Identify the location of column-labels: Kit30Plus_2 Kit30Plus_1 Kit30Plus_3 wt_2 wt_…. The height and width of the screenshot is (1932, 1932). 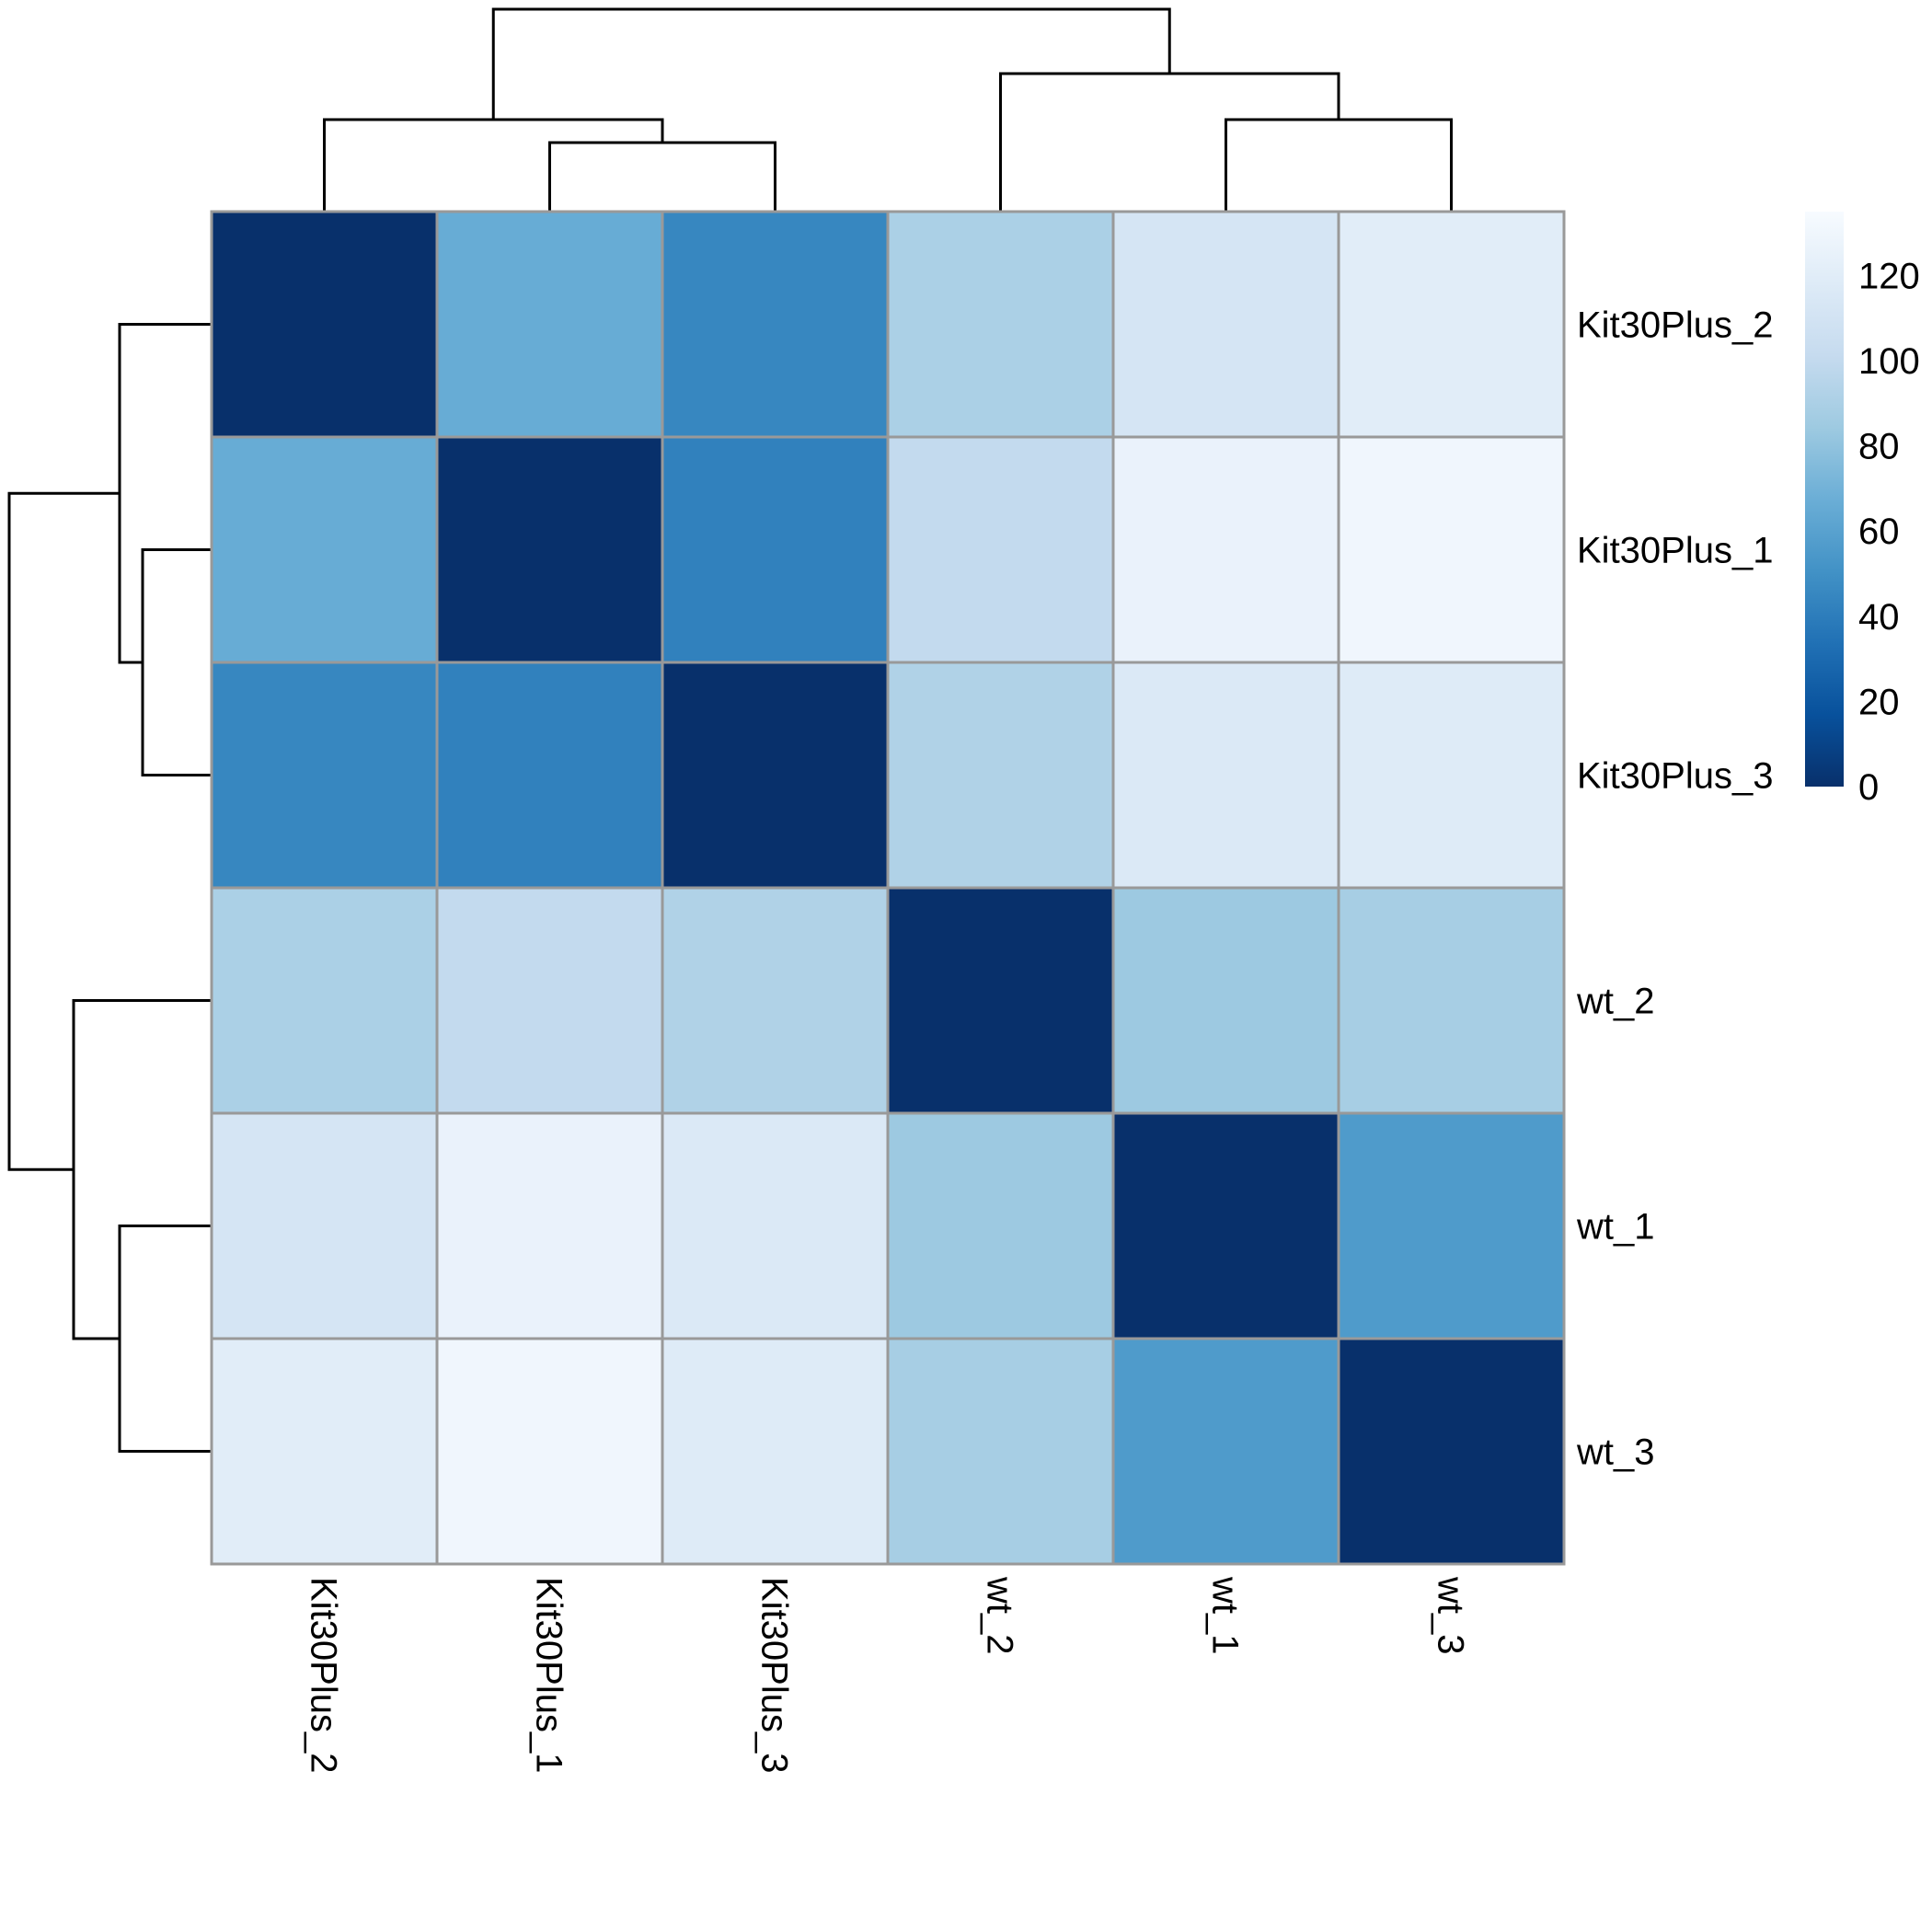
(887, 1674).